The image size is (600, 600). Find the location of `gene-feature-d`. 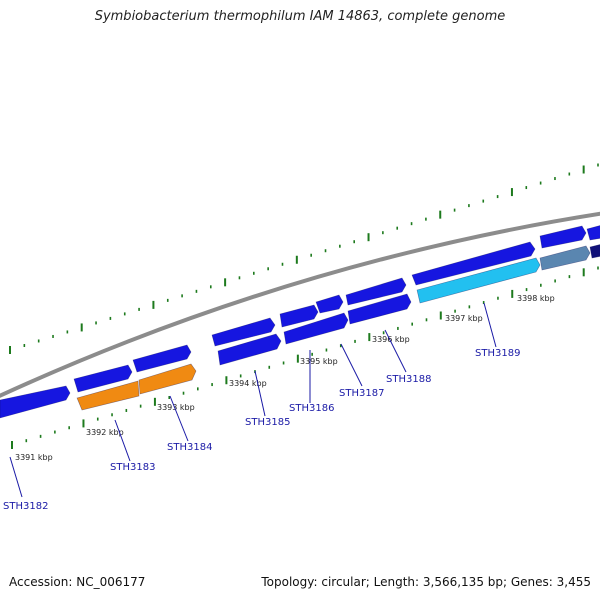

gene-feature-d is located at coordinates (299, 316).